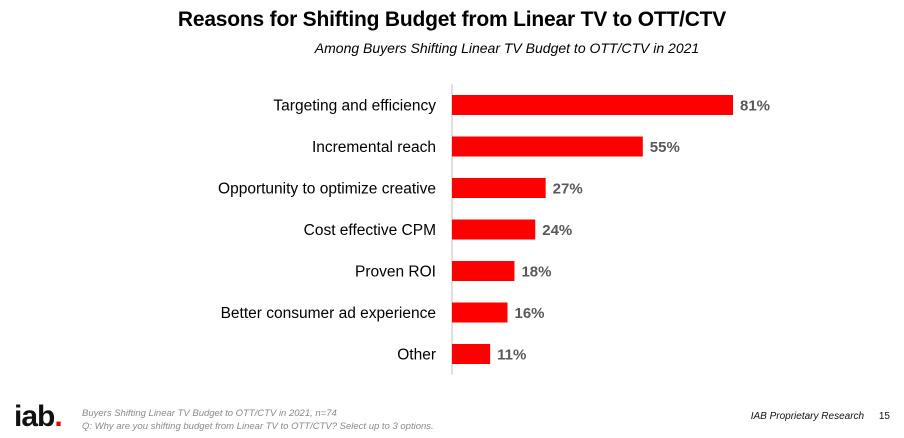 The image size is (904, 438). What do you see at coordinates (807, 416) in the screenshot?
I see `footer-label: IAB Proprietary Research` at bounding box center [807, 416].